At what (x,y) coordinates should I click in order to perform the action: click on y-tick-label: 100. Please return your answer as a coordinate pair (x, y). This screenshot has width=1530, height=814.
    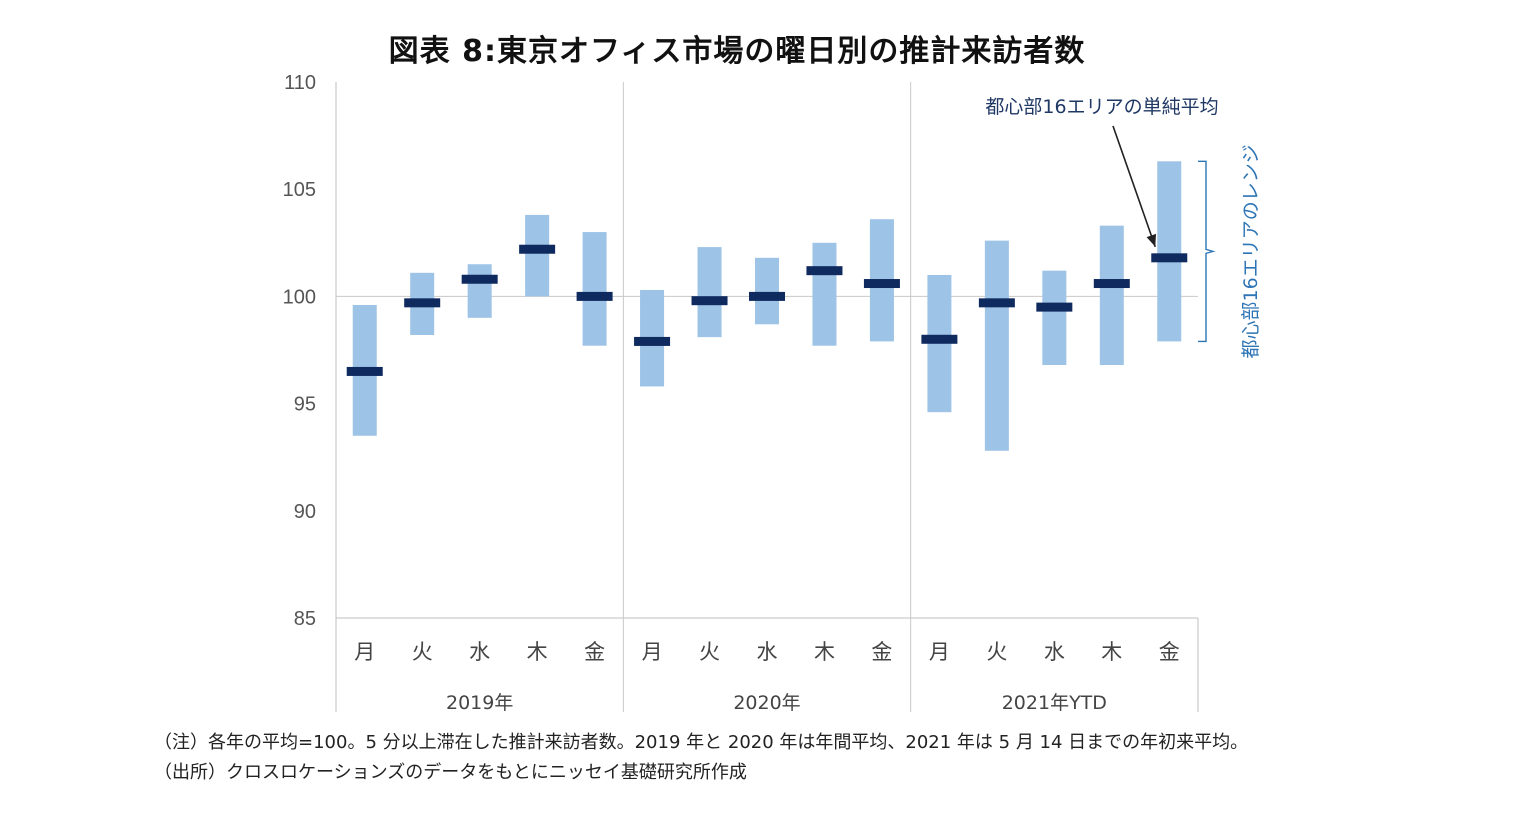
    Looking at the image, I should click on (299, 297).